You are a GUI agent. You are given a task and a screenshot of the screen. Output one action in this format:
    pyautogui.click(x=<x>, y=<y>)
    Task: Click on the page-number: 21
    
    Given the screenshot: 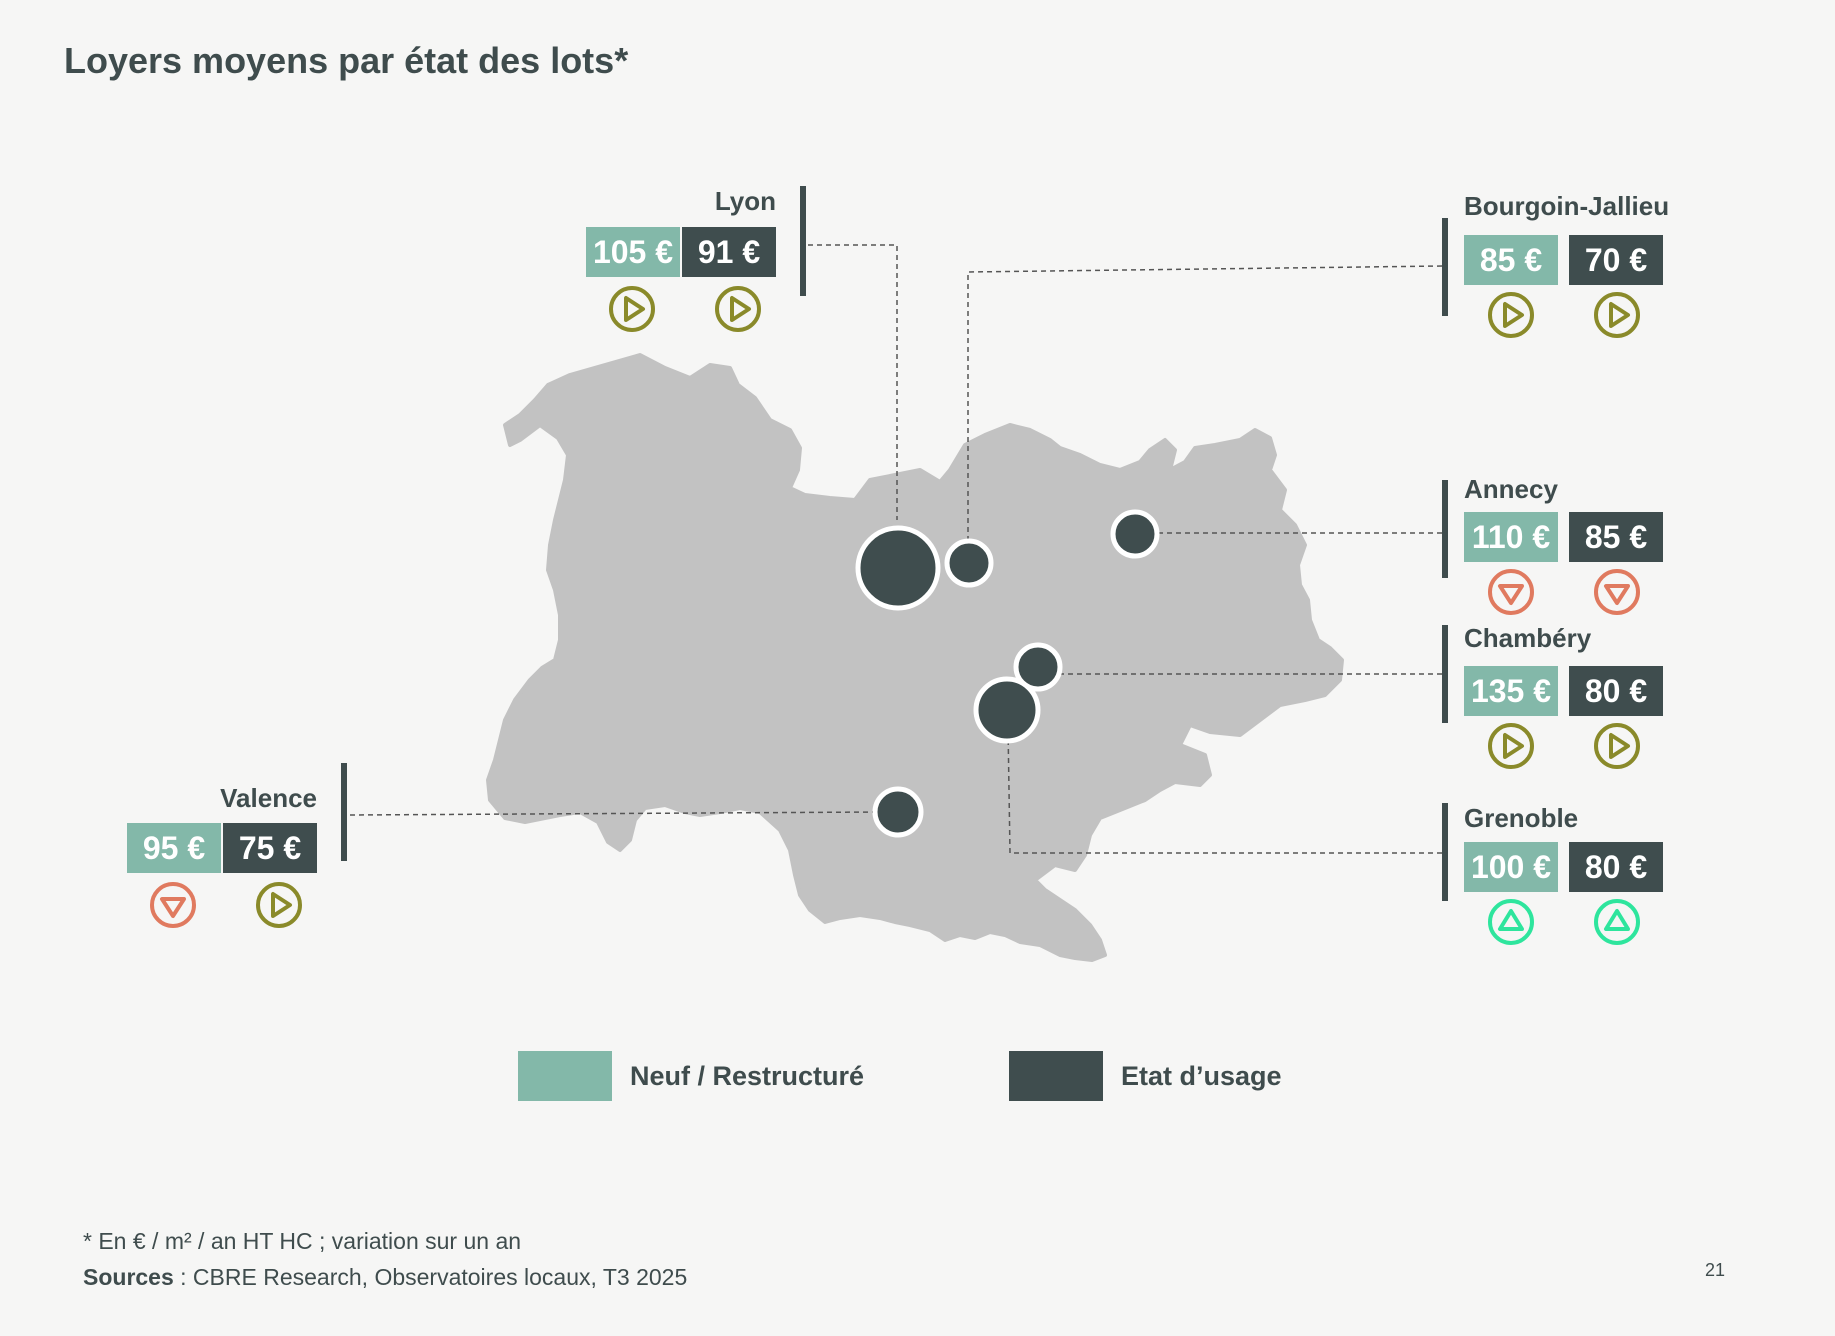 What is the action you would take?
    pyautogui.click(x=1715, y=1270)
    